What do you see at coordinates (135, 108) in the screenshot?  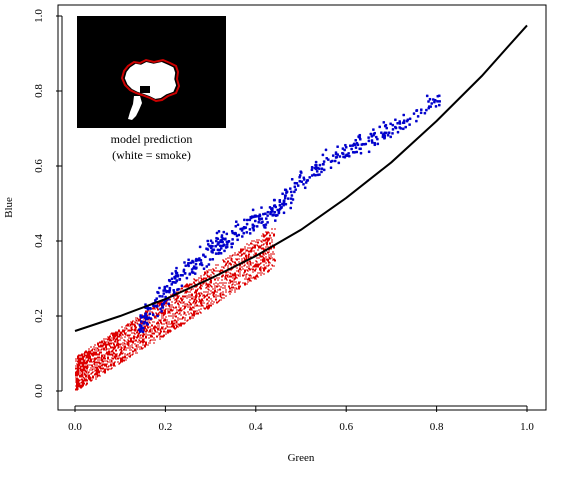 I see `inset-smoke-trail` at bounding box center [135, 108].